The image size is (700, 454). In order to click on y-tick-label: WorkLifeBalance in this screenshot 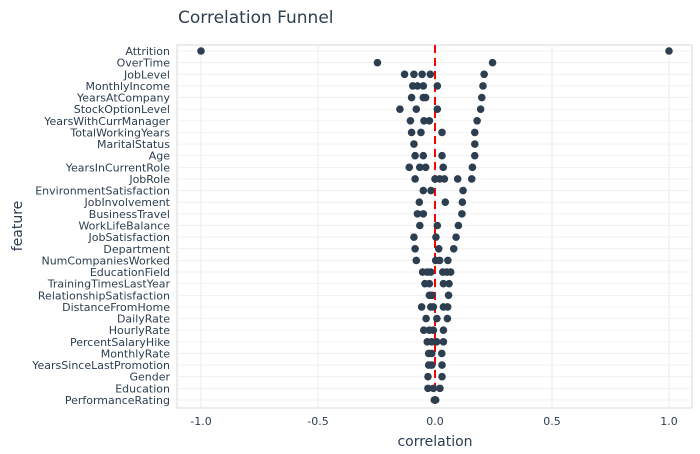, I will do `click(124, 226)`.